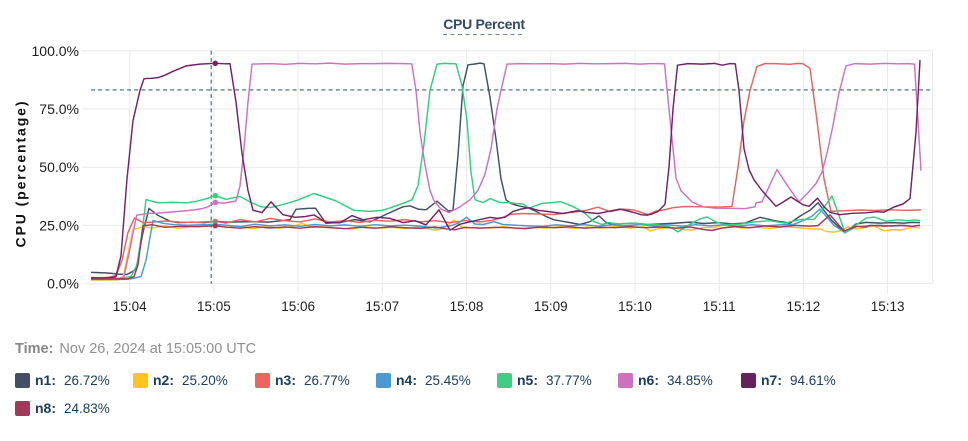 This screenshot has width=968, height=441. What do you see at coordinates (298, 306) in the screenshot?
I see `svg-text: 15:06` at bounding box center [298, 306].